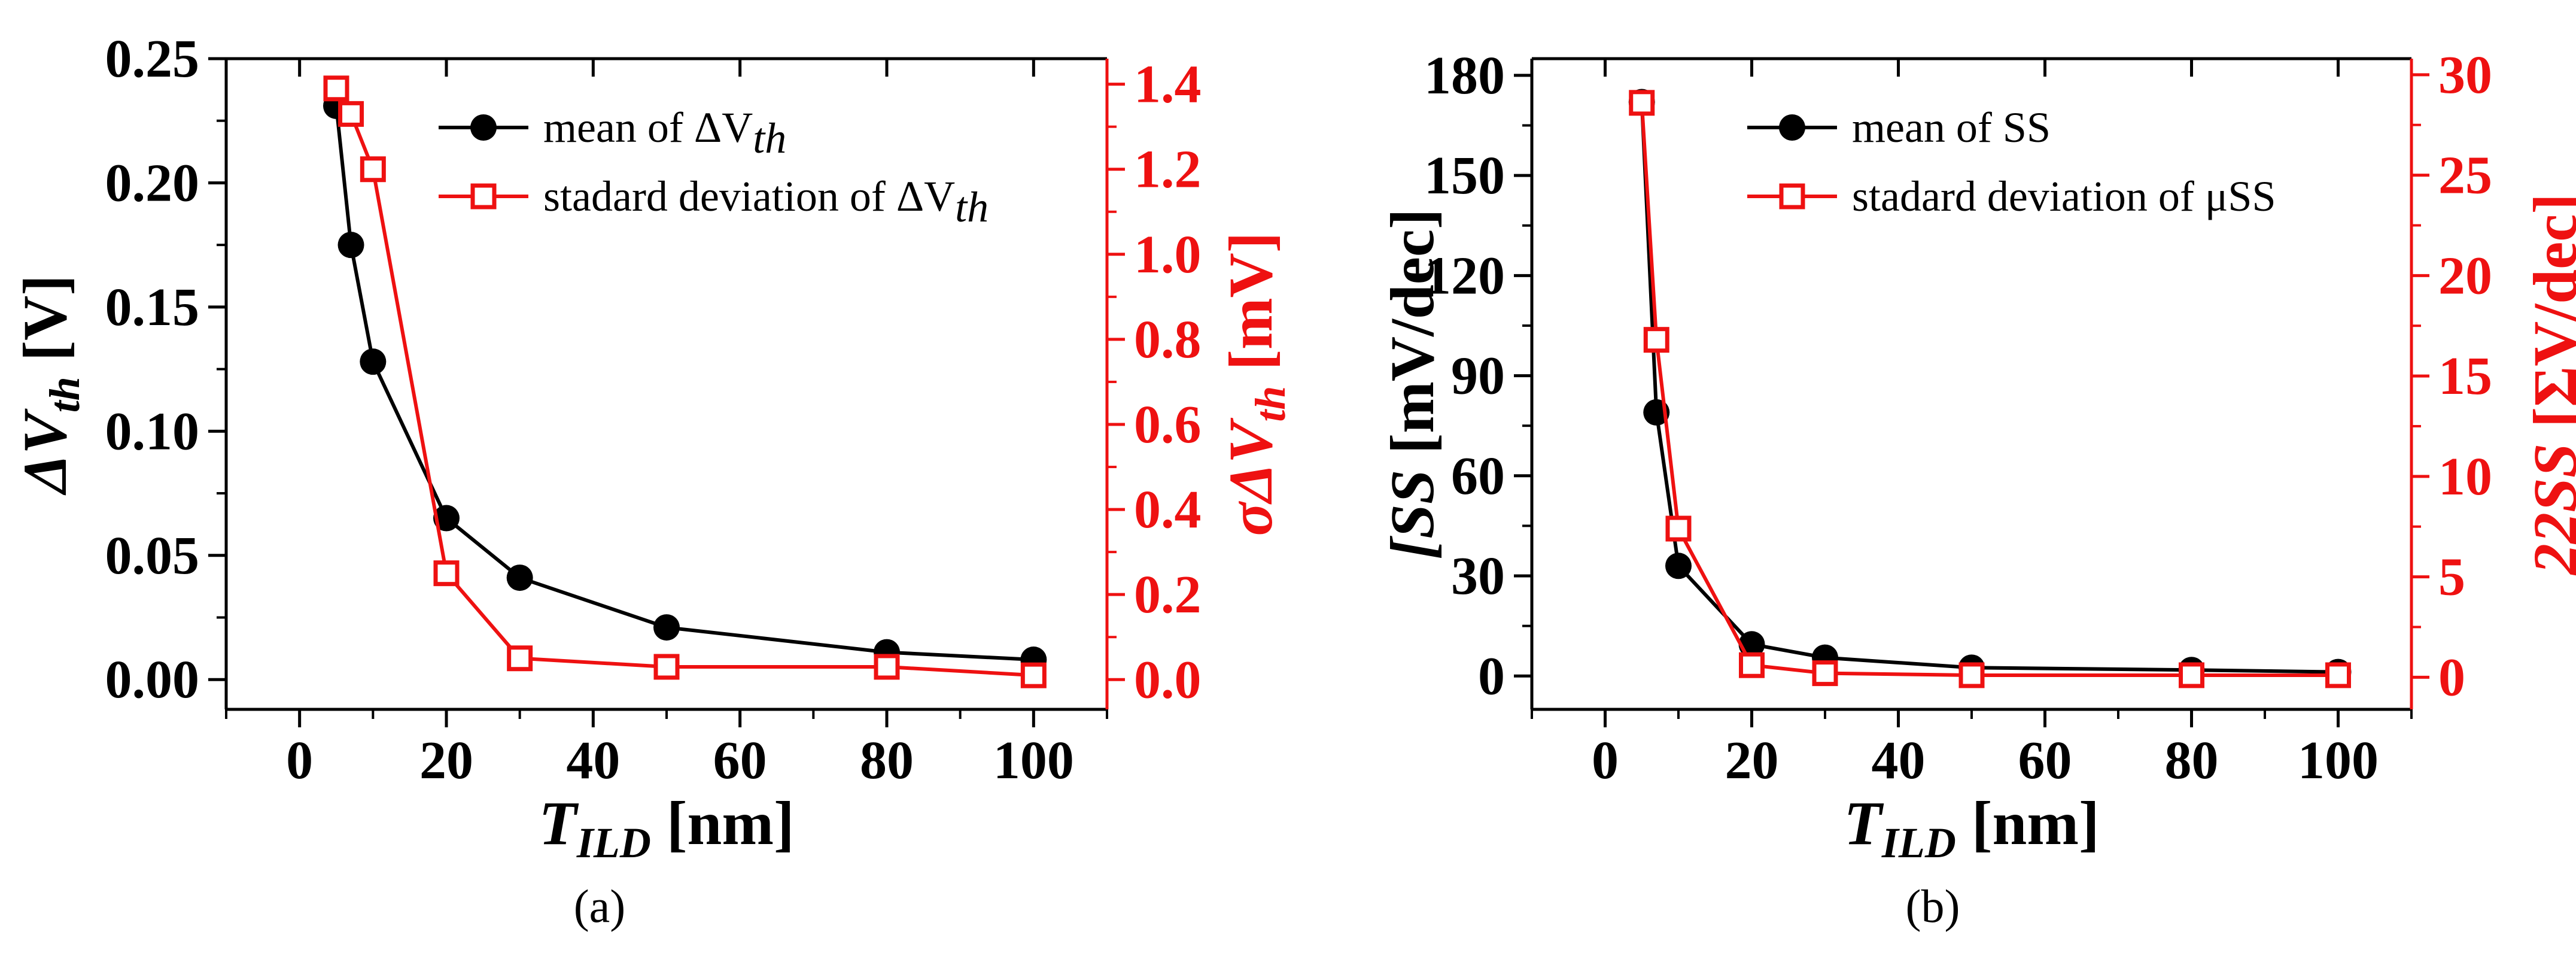  Describe the element at coordinates (1412, 338) in the screenshot. I see `y-left-label-unit: [mV/dec]` at that location.